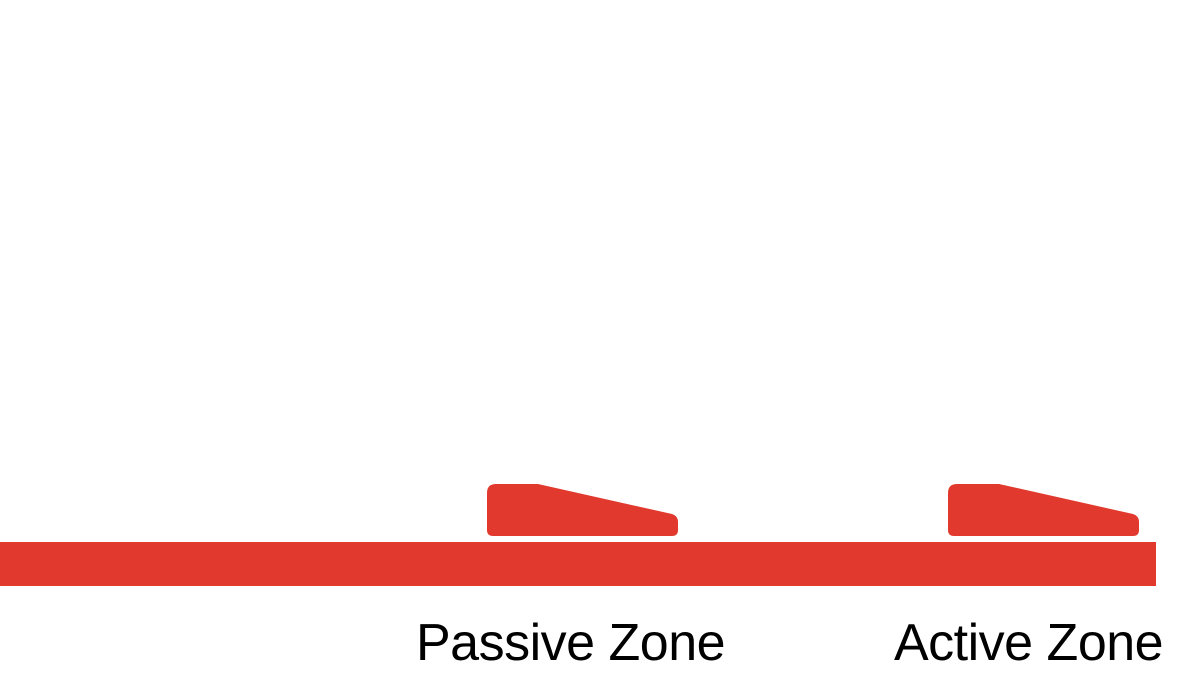 The image size is (1198, 677). I want to click on passive-zone-label: Passive Zone, so click(571, 643).